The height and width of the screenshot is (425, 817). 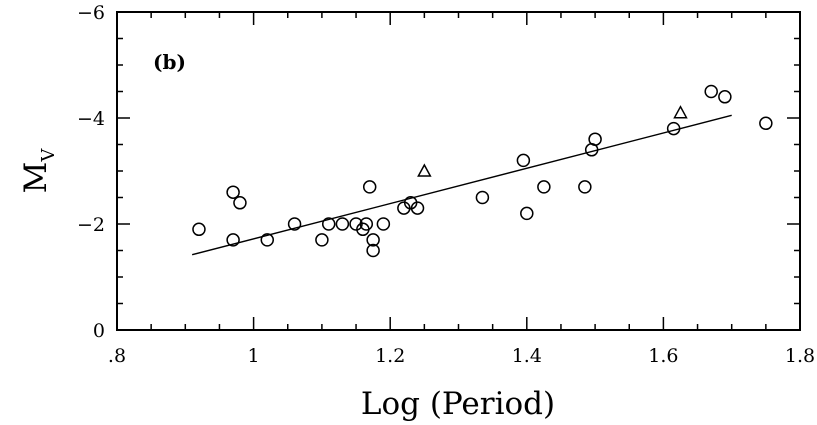 What do you see at coordinates (527, 356) in the screenshot?
I see `x-tick-label: 1.4` at bounding box center [527, 356].